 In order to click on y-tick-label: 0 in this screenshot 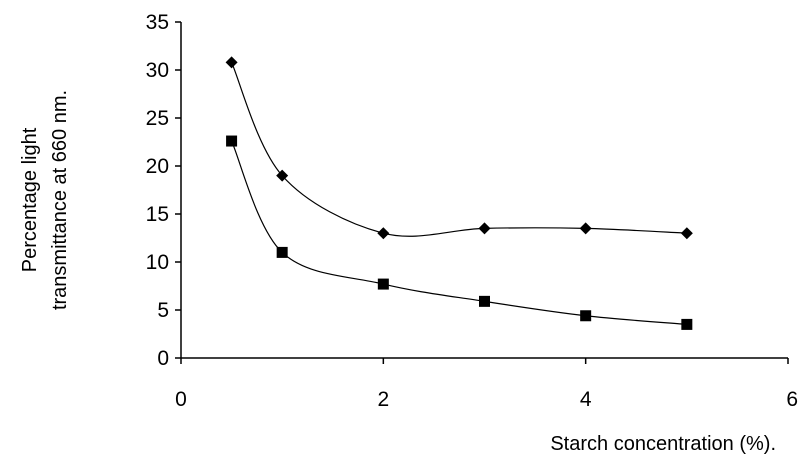, I will do `click(163, 358)`.